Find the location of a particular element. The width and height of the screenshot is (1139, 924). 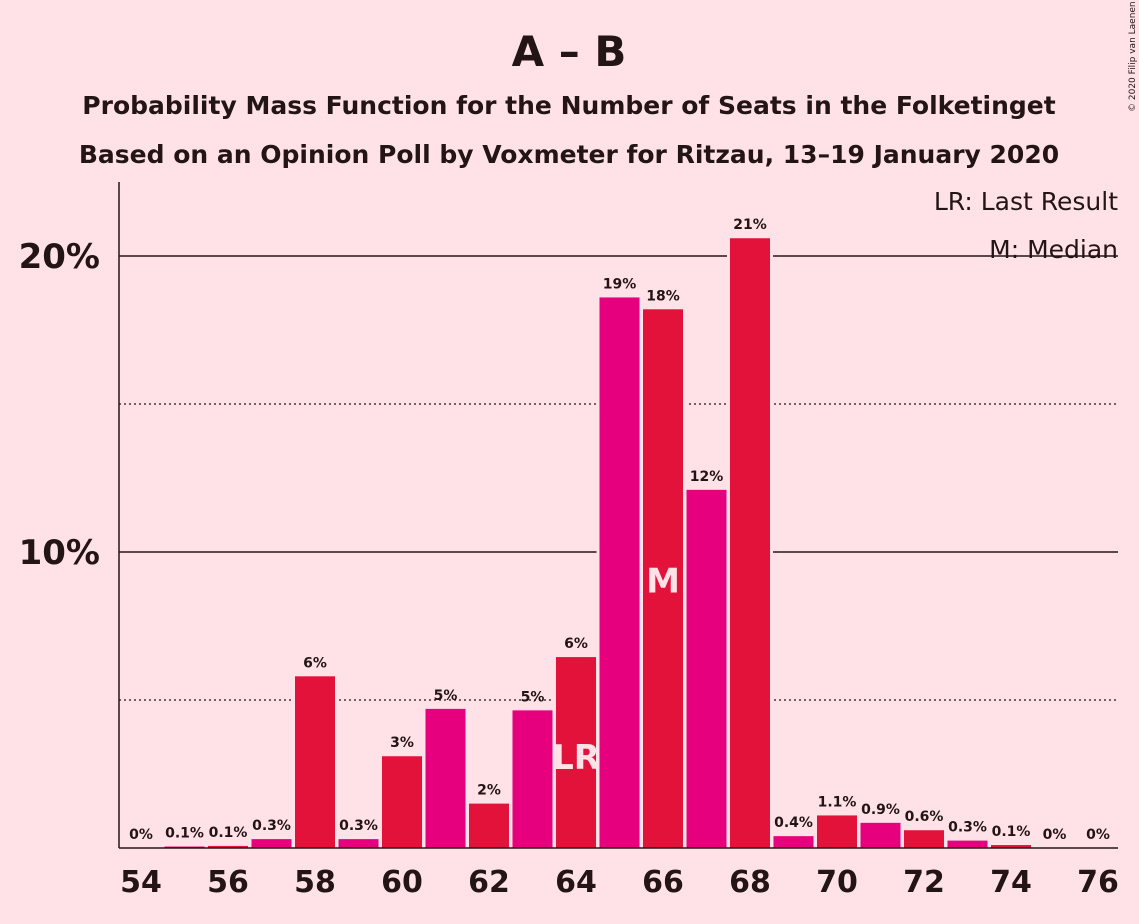

value-label-55: 0.1% is located at coordinates (184, 834).